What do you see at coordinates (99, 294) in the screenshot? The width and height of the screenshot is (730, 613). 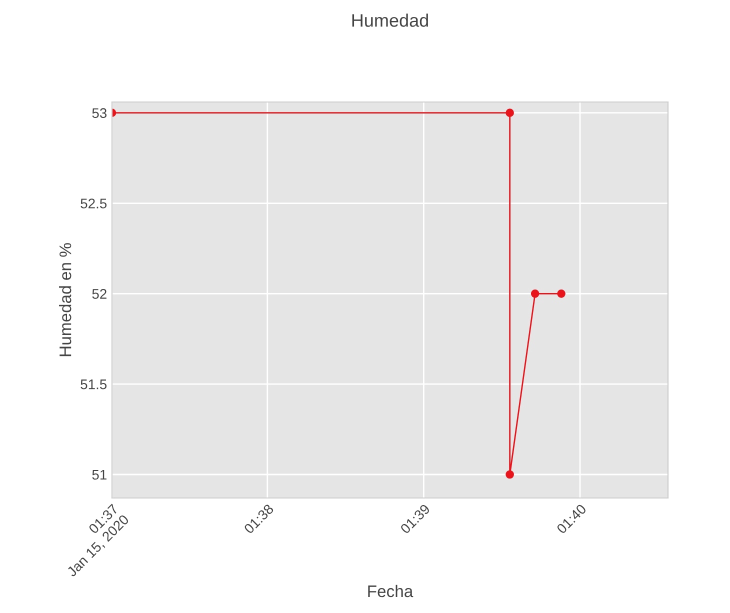 I see `y-tick-label: 52` at bounding box center [99, 294].